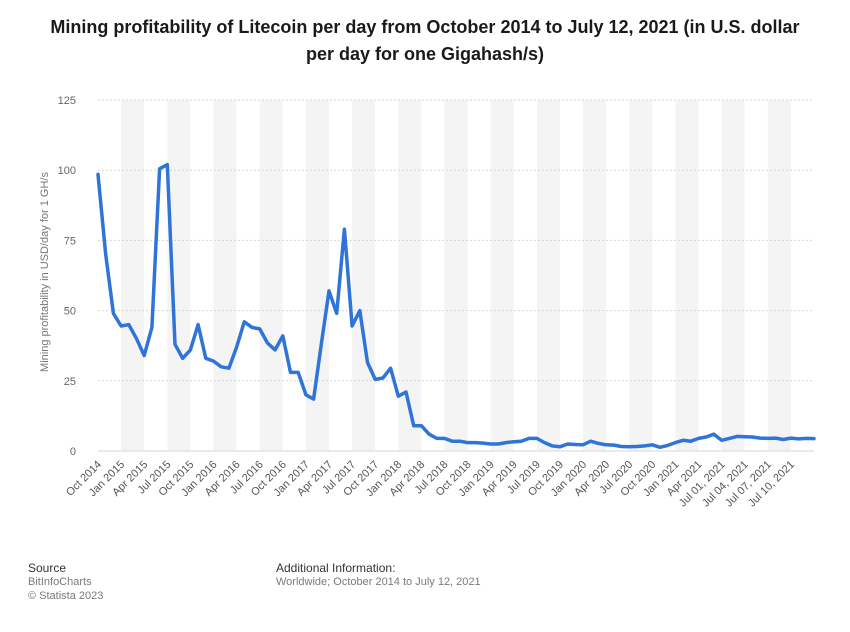  I want to click on y-tick-label: 0, so click(73, 452).